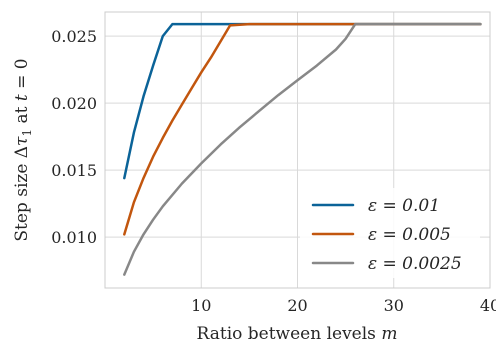  I want to click on legend-label-1: ε = 0.005, so click(409, 235).